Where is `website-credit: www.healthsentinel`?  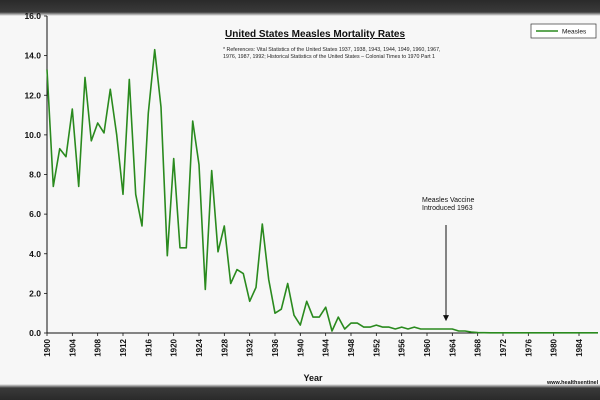
website-credit: www.healthsentinel is located at coordinates (572, 383).